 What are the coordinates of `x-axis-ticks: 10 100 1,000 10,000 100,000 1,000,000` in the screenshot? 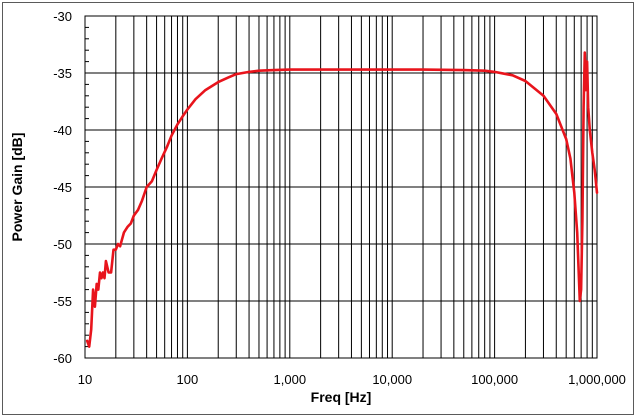 It's located at (352, 379).